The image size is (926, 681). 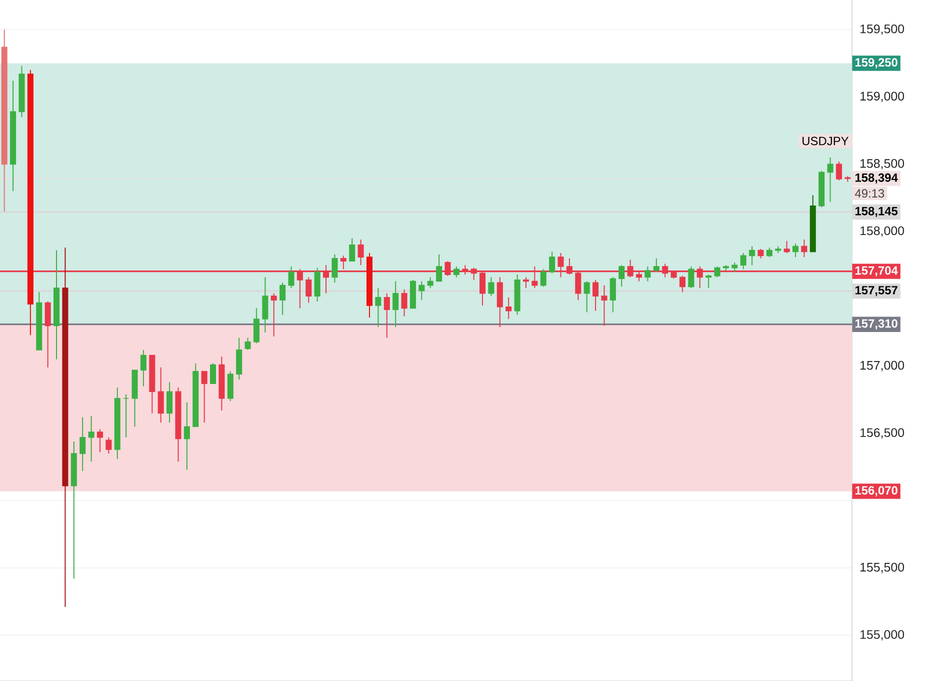 What do you see at coordinates (876, 212) in the screenshot?
I see `ref-line-label: 158,145` at bounding box center [876, 212].